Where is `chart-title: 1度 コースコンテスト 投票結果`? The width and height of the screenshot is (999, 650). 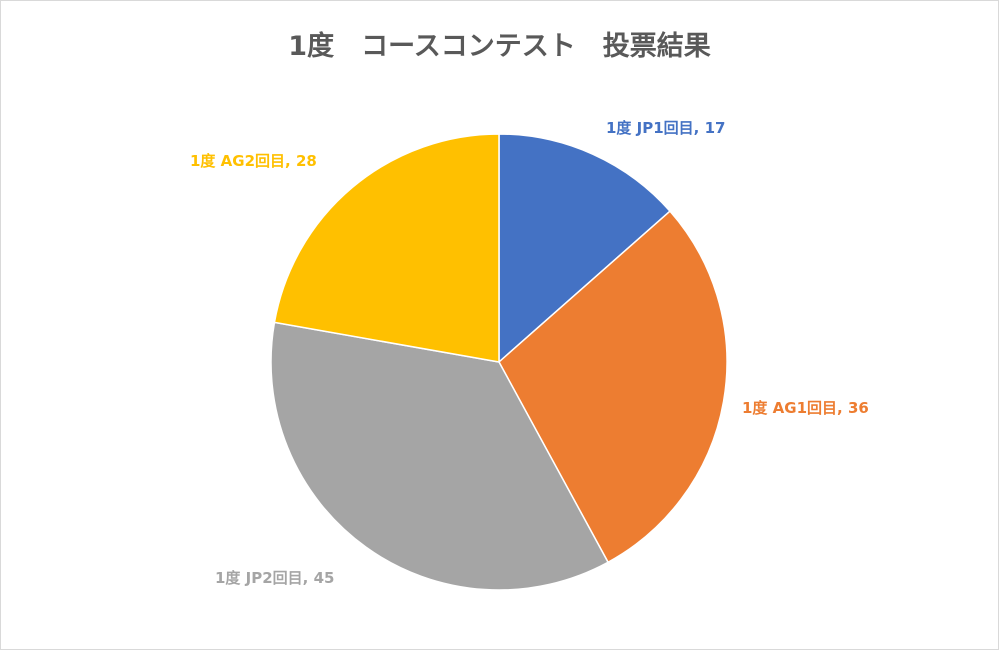
chart-title: 1度 コースコンテスト 投票結果 is located at coordinates (499, 46).